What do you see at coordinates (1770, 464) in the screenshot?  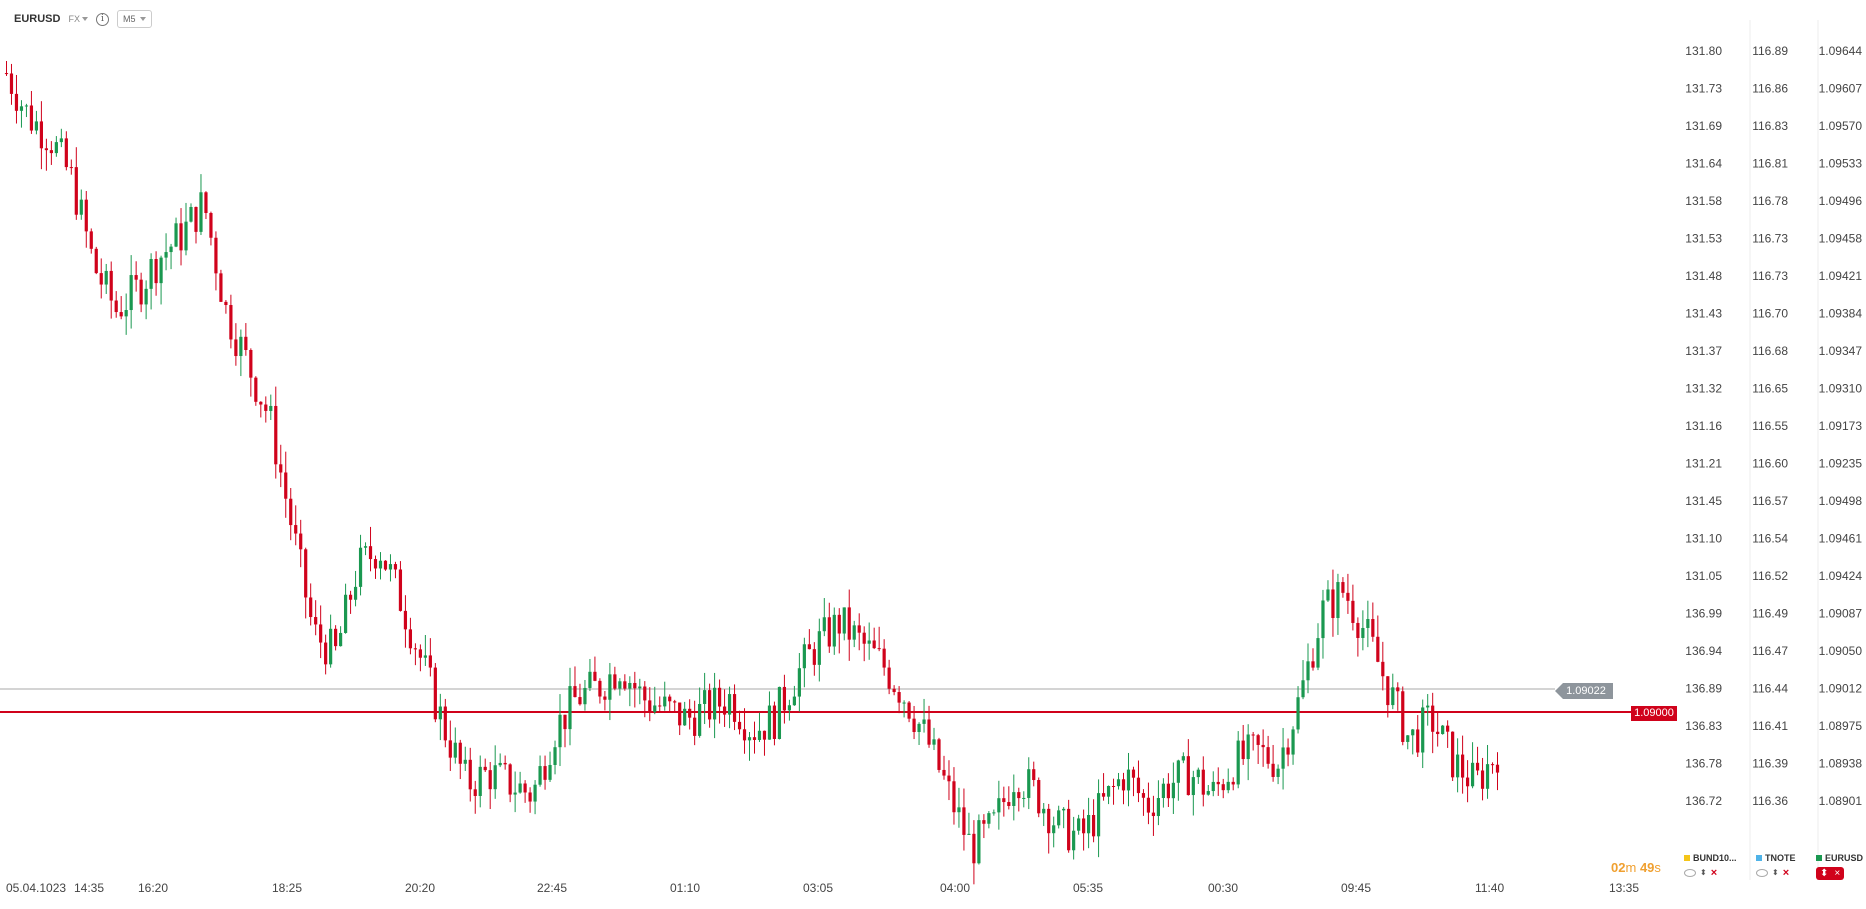 I see `axis-tick-label: 116.60` at bounding box center [1770, 464].